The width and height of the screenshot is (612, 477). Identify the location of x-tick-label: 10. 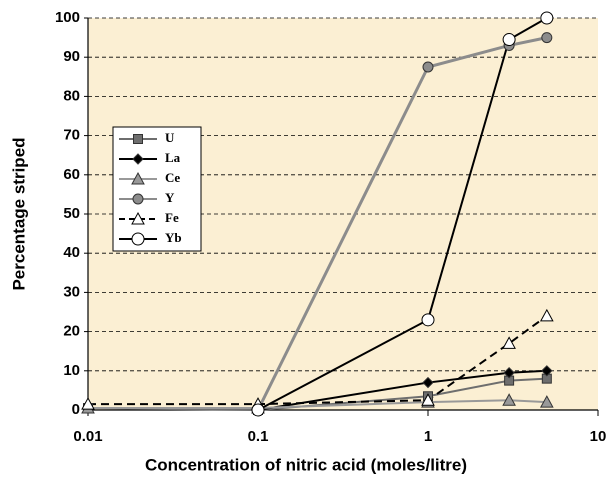
(598, 436).